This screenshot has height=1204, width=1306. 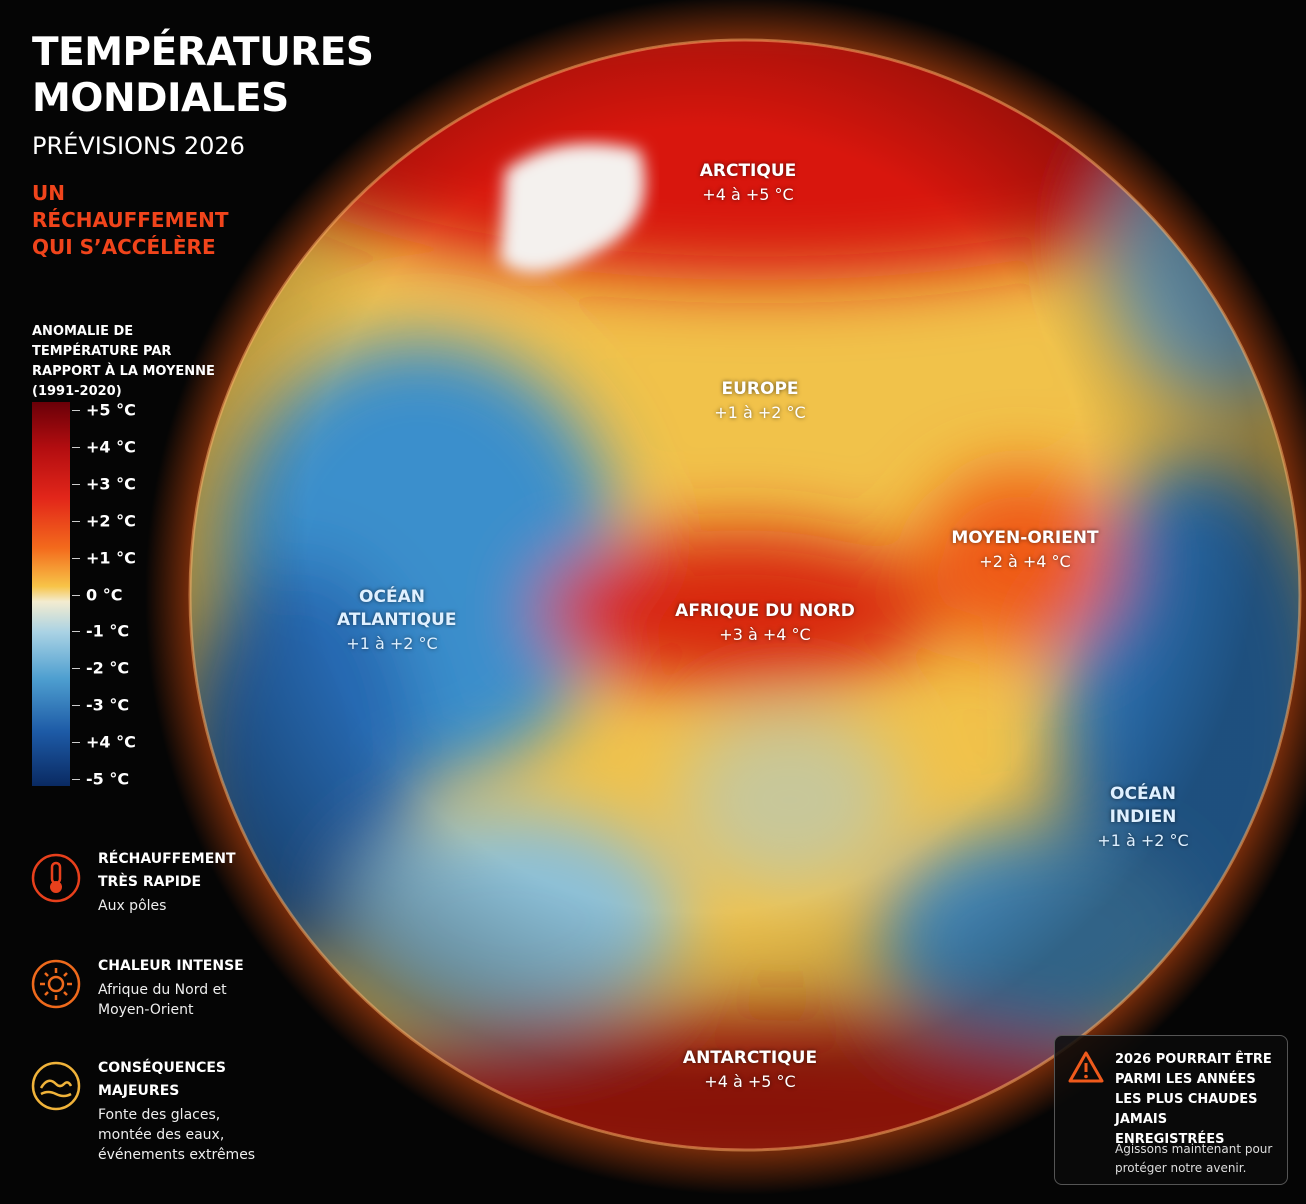 I want to click on subtitle: PRÉVISIONS 2026, so click(x=138, y=146).